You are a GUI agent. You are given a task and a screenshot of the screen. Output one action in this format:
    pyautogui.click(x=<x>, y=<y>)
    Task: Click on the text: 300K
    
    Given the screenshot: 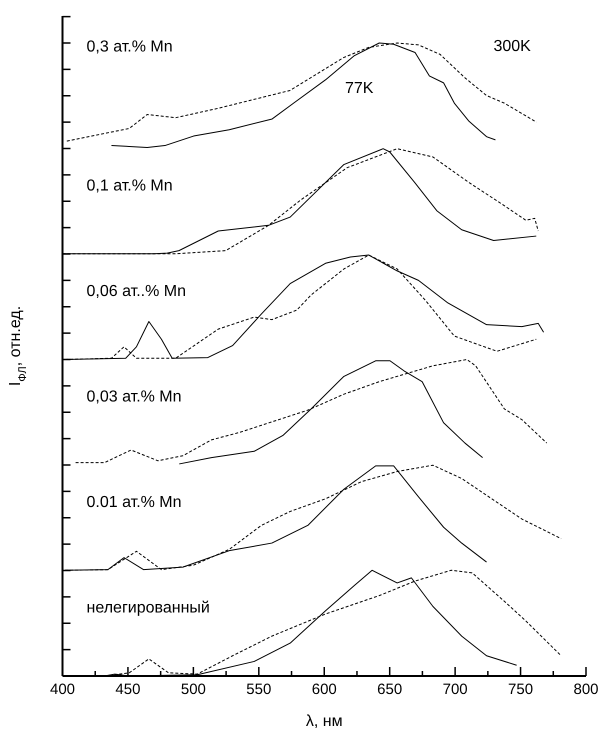 What is the action you would take?
    pyautogui.click(x=512, y=46)
    